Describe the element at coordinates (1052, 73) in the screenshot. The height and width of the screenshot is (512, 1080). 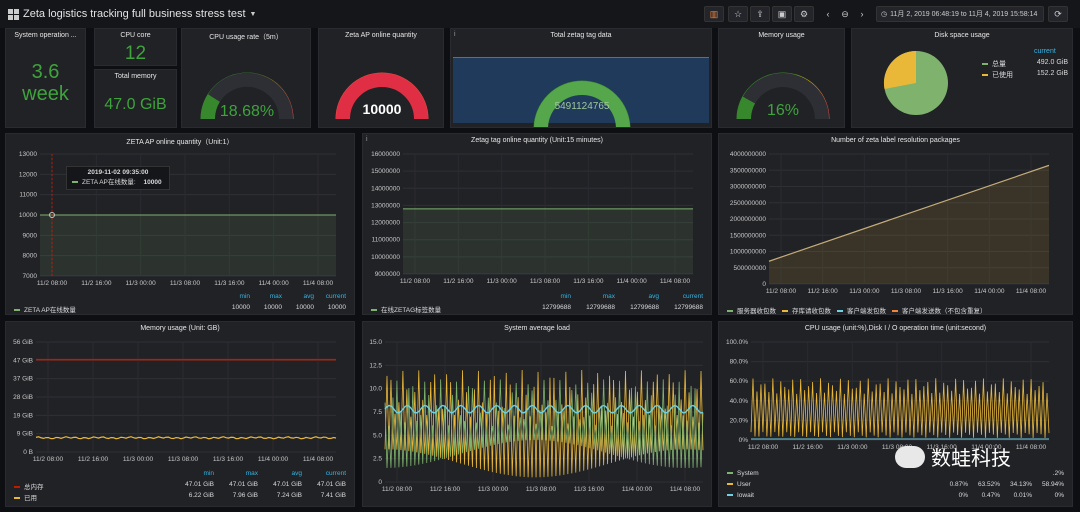
I see `legend-value: 152.2 GiB` at that location.